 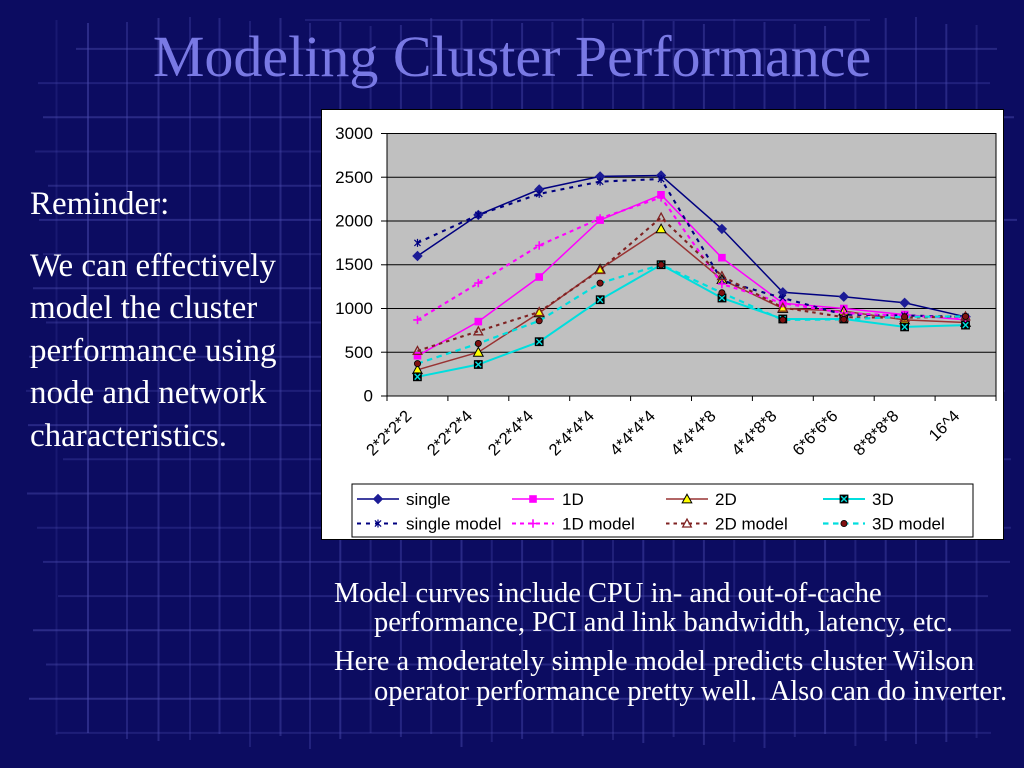 What do you see at coordinates (726, 499) in the screenshot?
I see `svg-text: 2D` at bounding box center [726, 499].